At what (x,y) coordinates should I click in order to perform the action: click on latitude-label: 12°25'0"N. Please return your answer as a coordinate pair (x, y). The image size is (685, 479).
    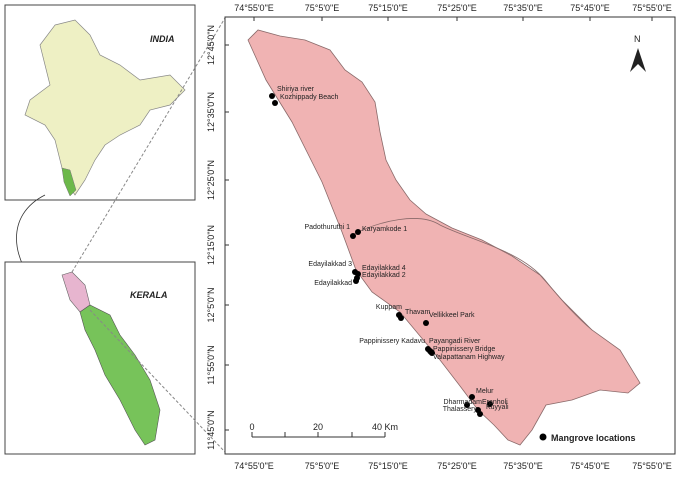
    Looking at the image, I should click on (211, 180).